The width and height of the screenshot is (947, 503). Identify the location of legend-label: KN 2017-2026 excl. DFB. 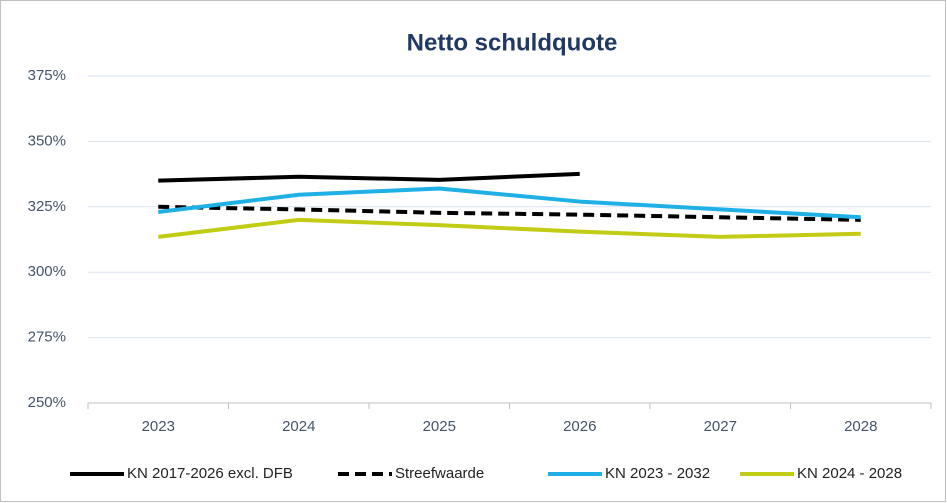
(210, 473).